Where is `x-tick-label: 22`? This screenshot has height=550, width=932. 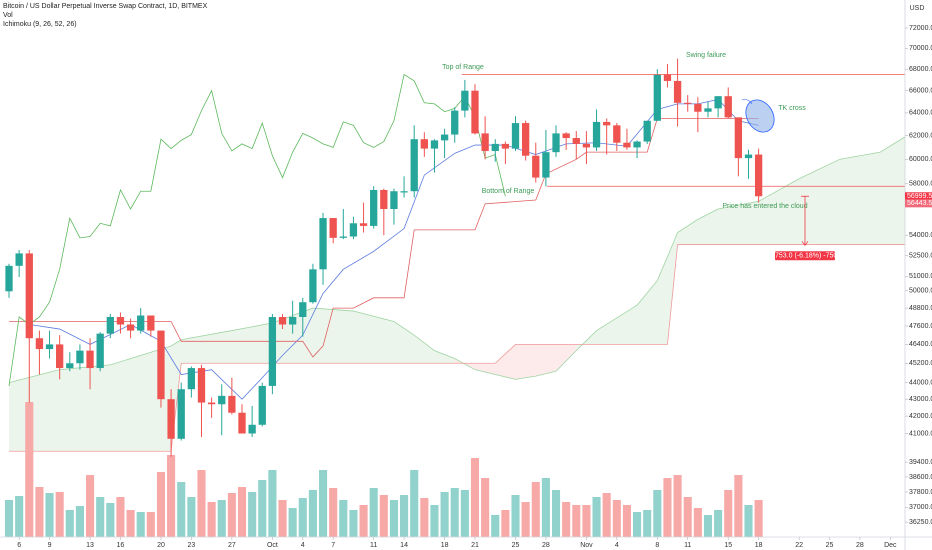
x-tick-label: 22 is located at coordinates (799, 545).